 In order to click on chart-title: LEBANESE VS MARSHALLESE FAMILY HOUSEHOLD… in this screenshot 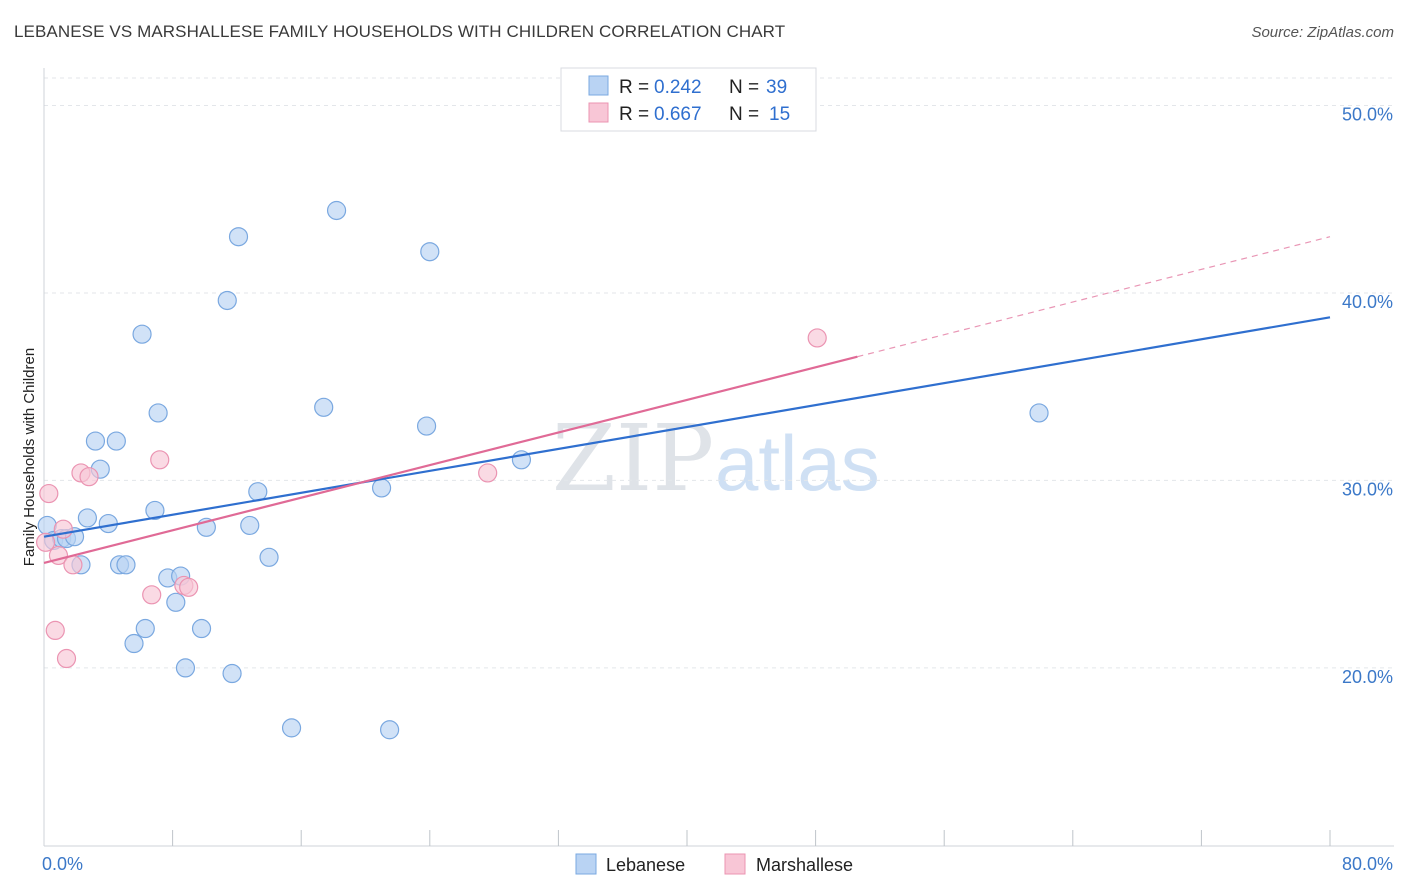, I will do `click(400, 31)`.